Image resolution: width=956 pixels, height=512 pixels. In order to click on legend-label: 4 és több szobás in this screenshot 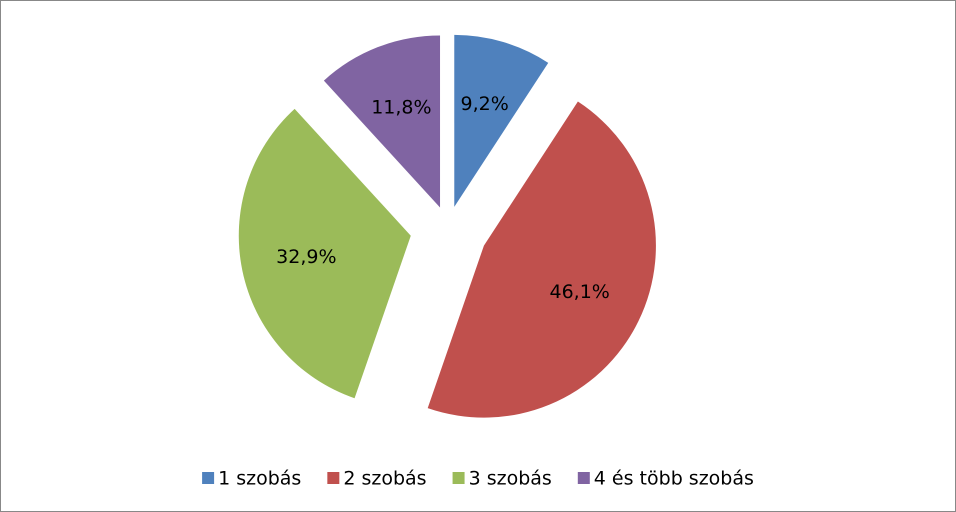, I will do `click(674, 479)`.